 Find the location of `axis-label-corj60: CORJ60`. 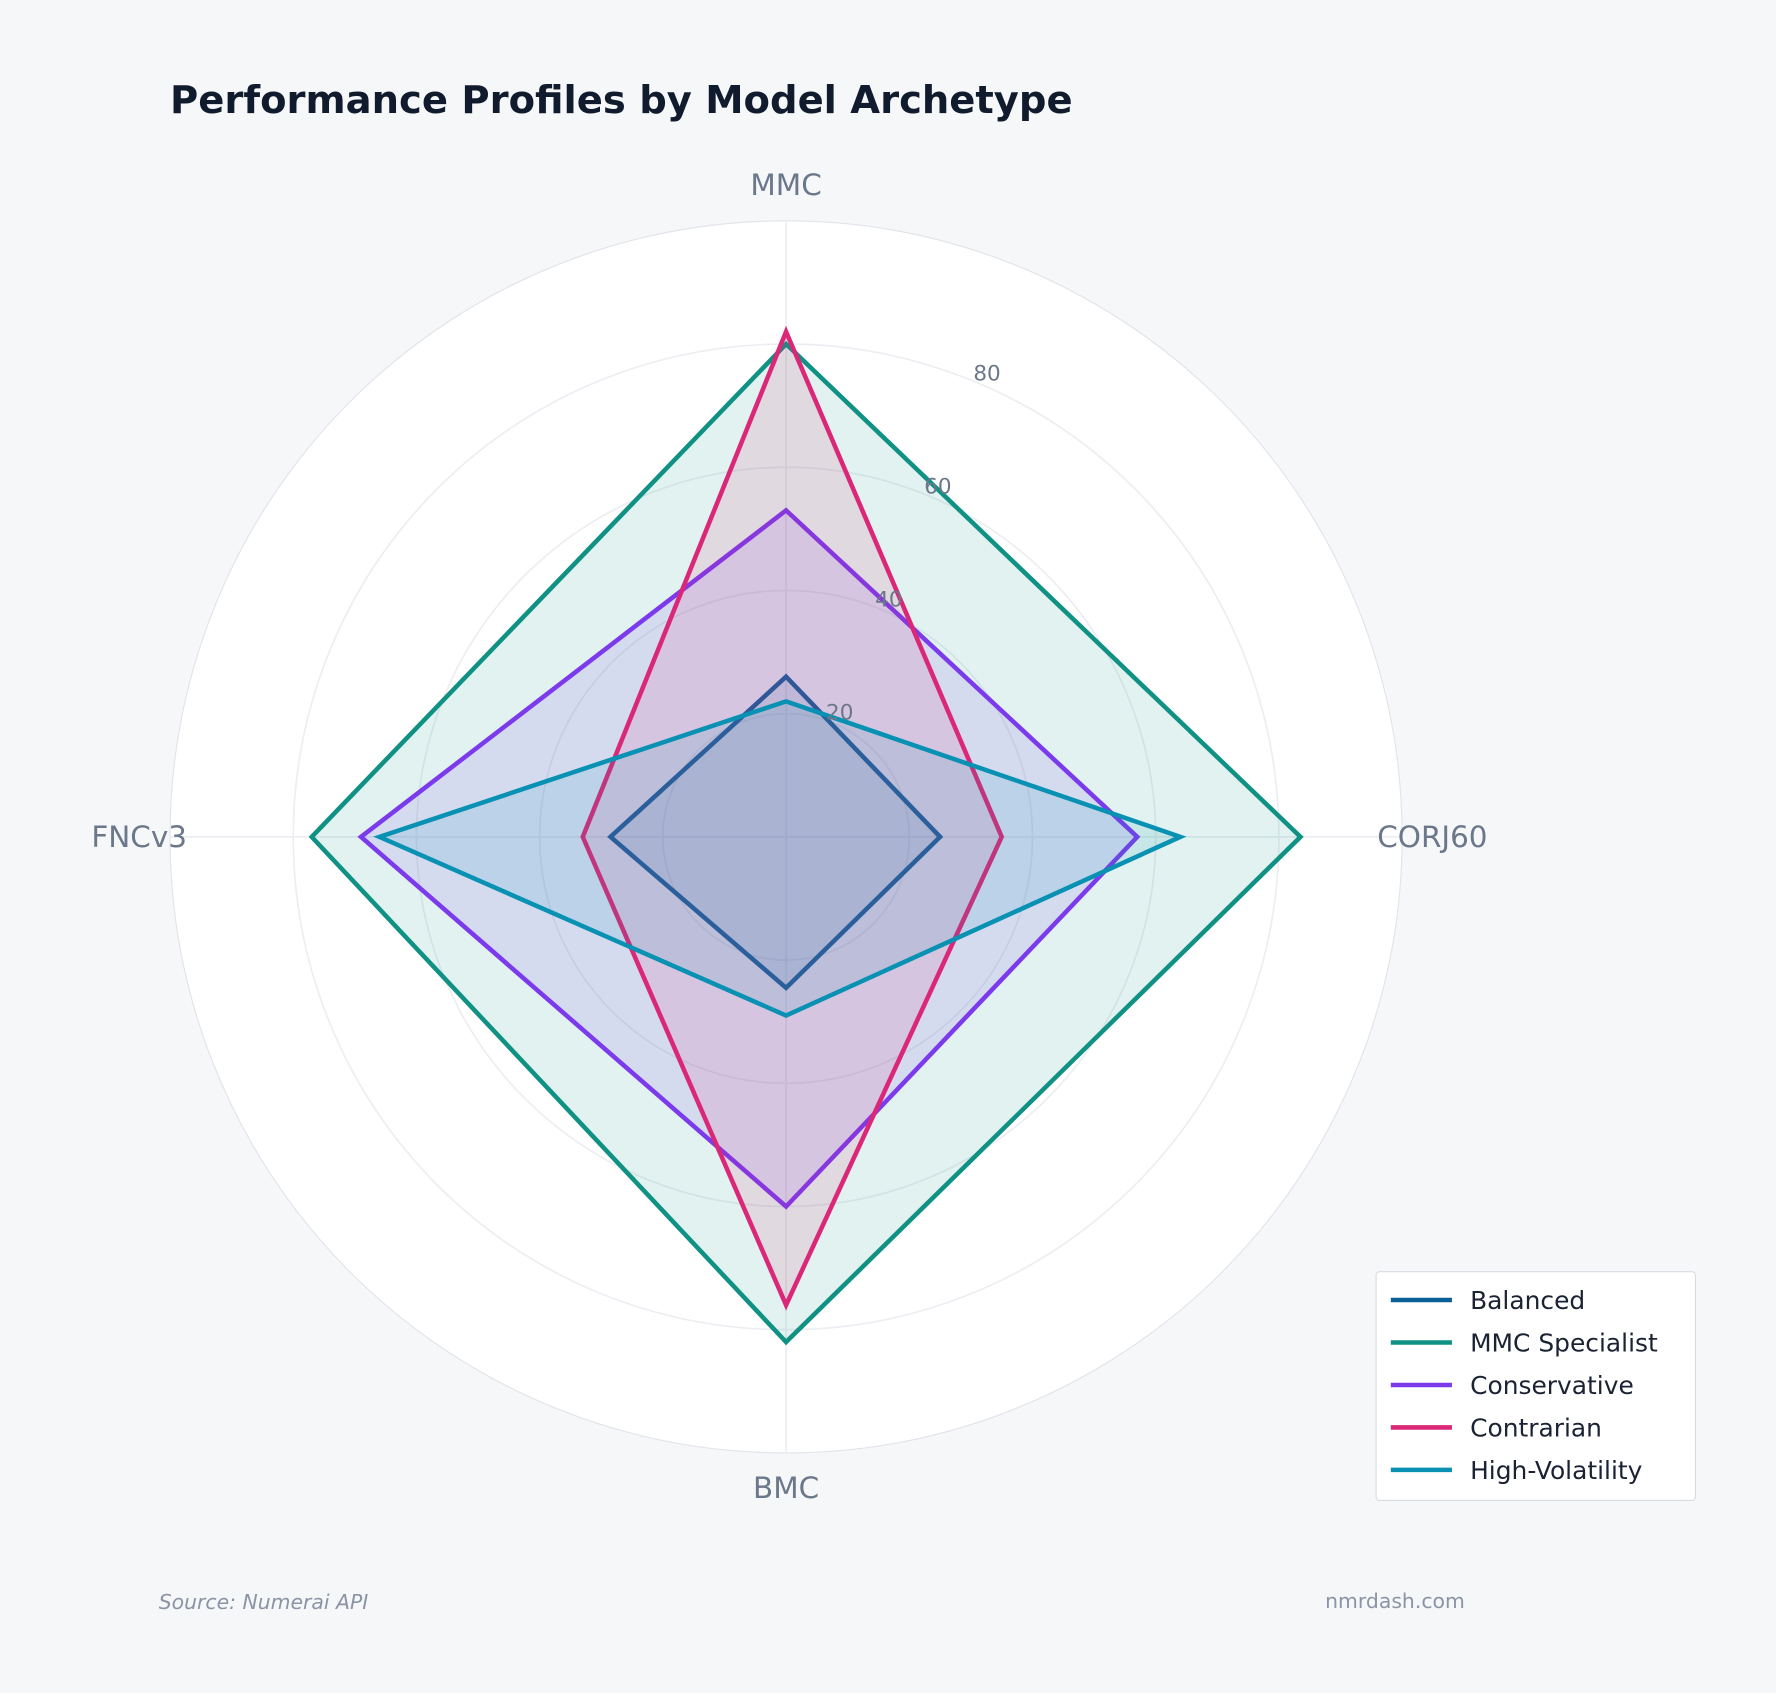

axis-label-corj60: CORJ60 is located at coordinates (1432, 837).